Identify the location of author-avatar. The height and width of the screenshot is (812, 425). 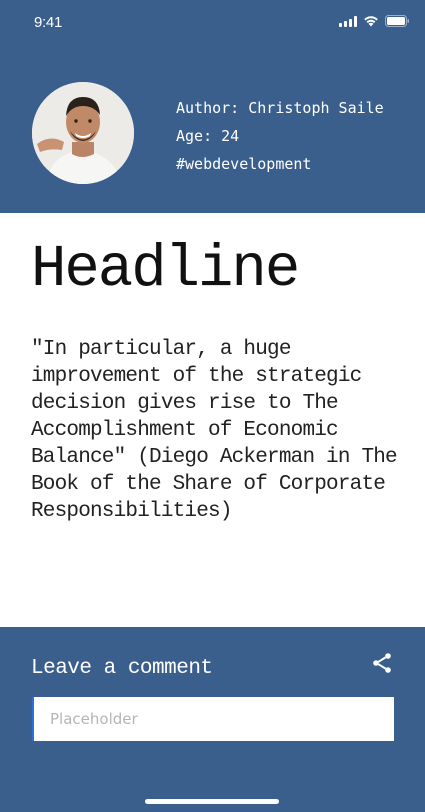
(83, 133).